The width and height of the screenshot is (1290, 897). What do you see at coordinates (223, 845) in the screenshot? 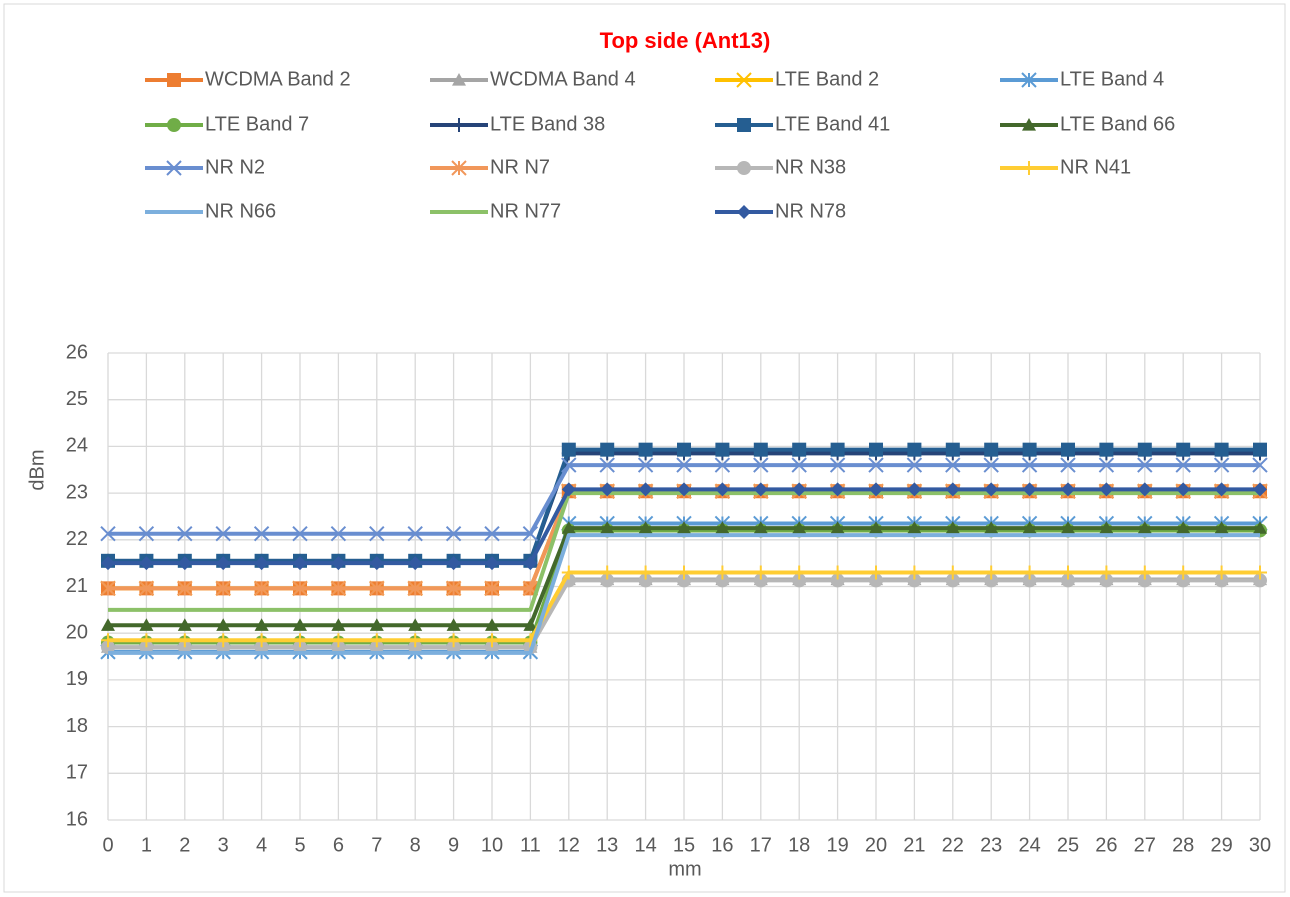
I see `x-tick-label: 3` at bounding box center [223, 845].